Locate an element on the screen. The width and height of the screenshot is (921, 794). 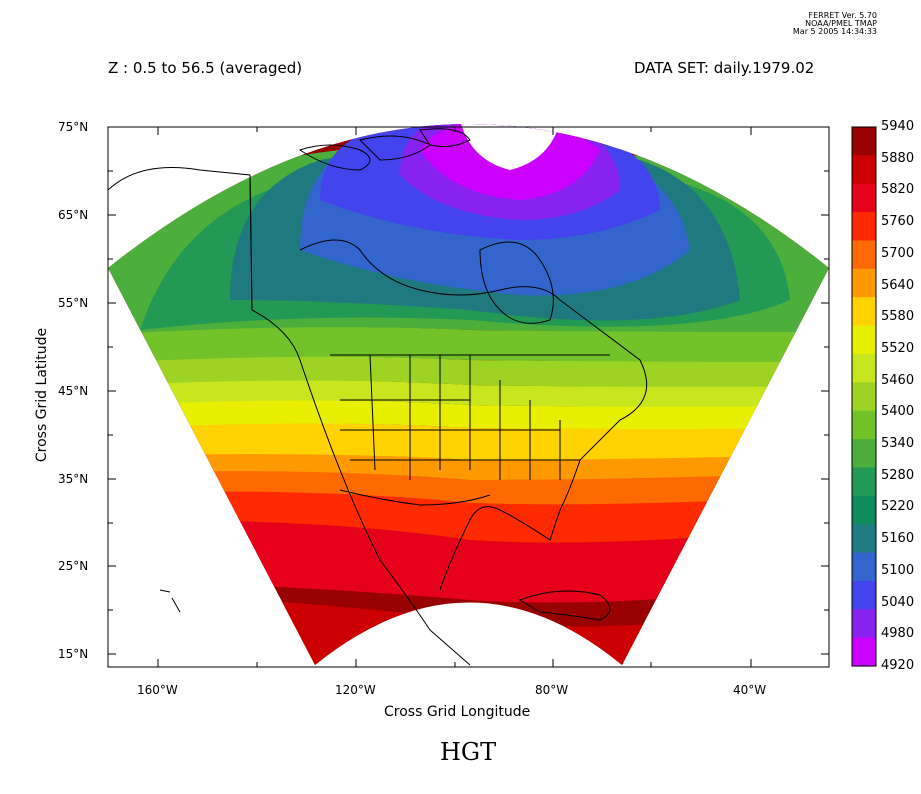
state-boundaries is located at coordinates (460, 417).